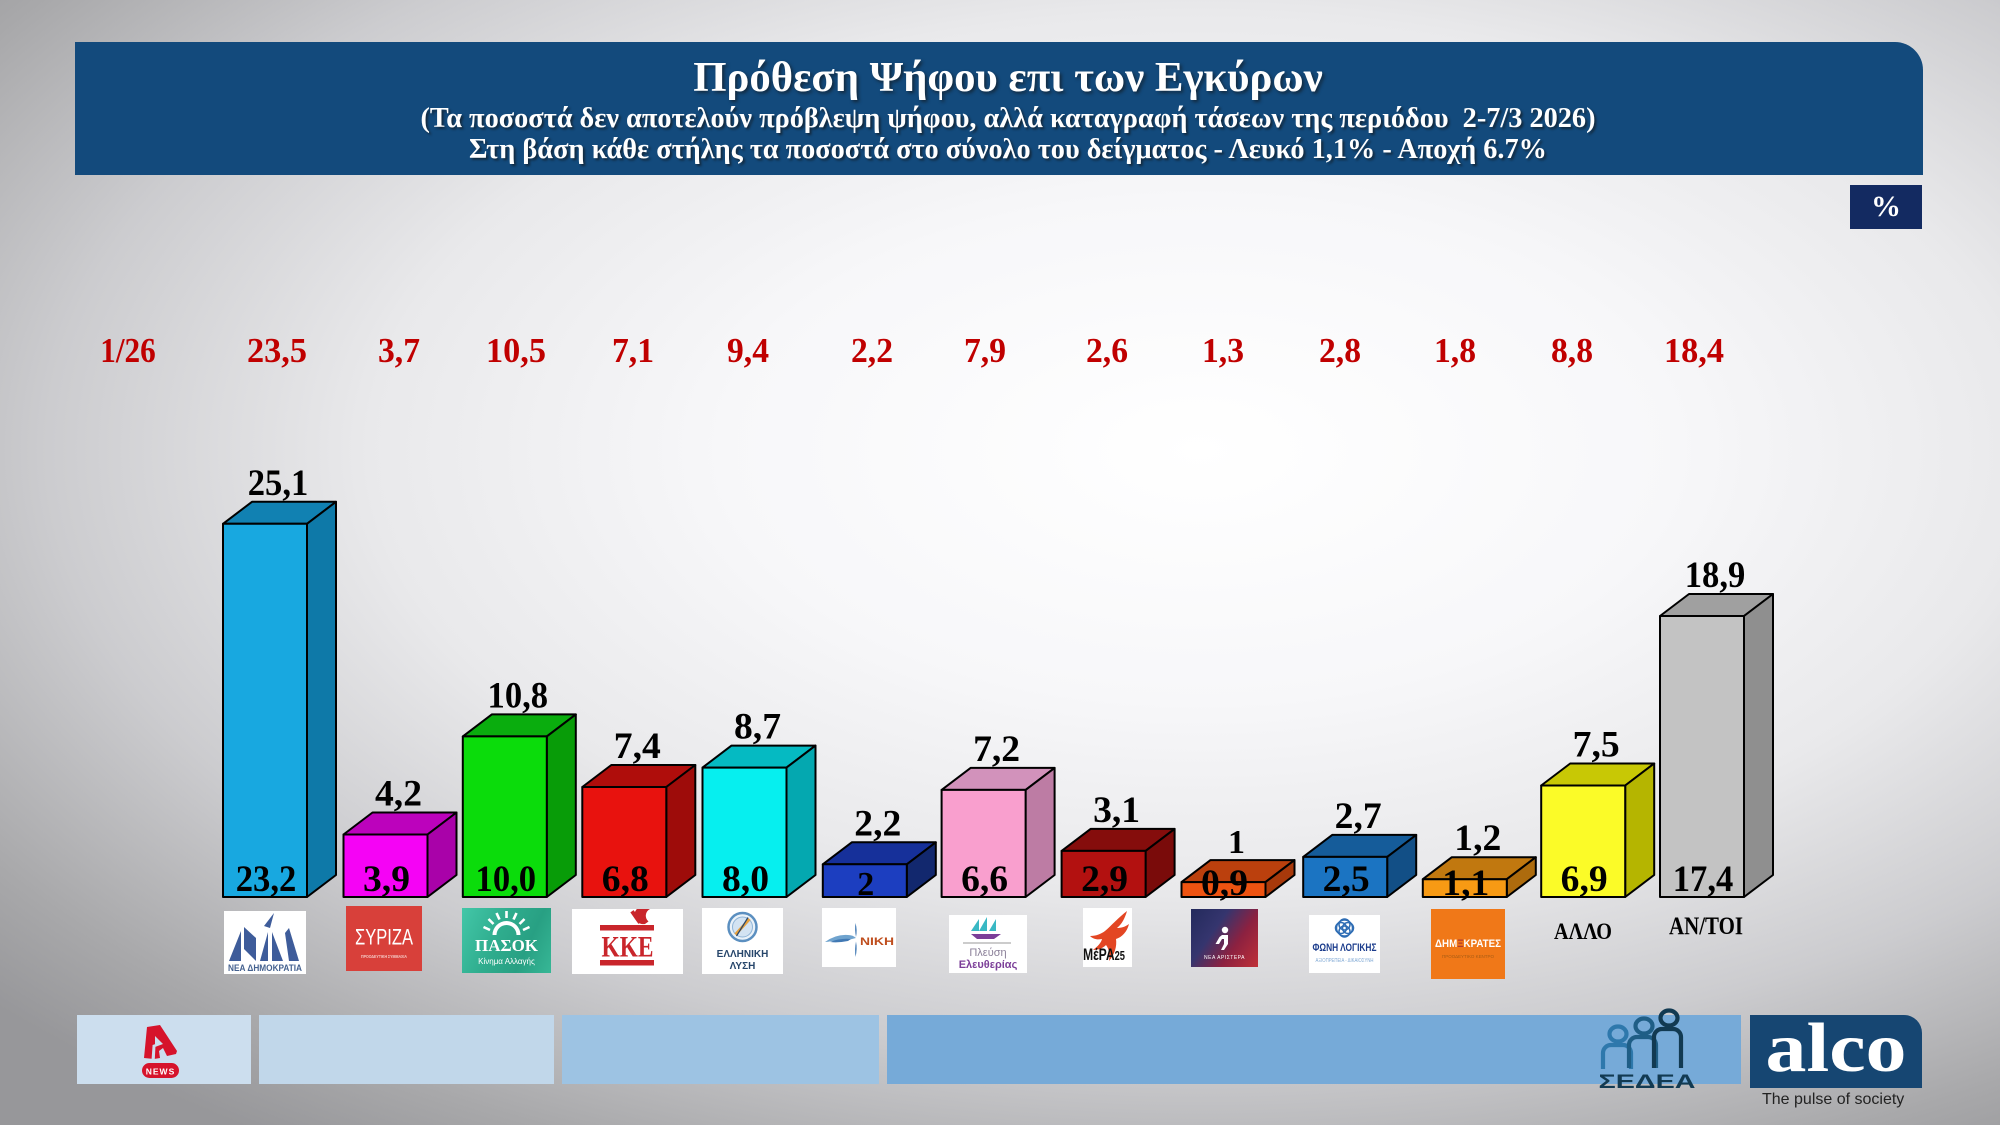  I want to click on svg-text: 2, so click(865, 884).